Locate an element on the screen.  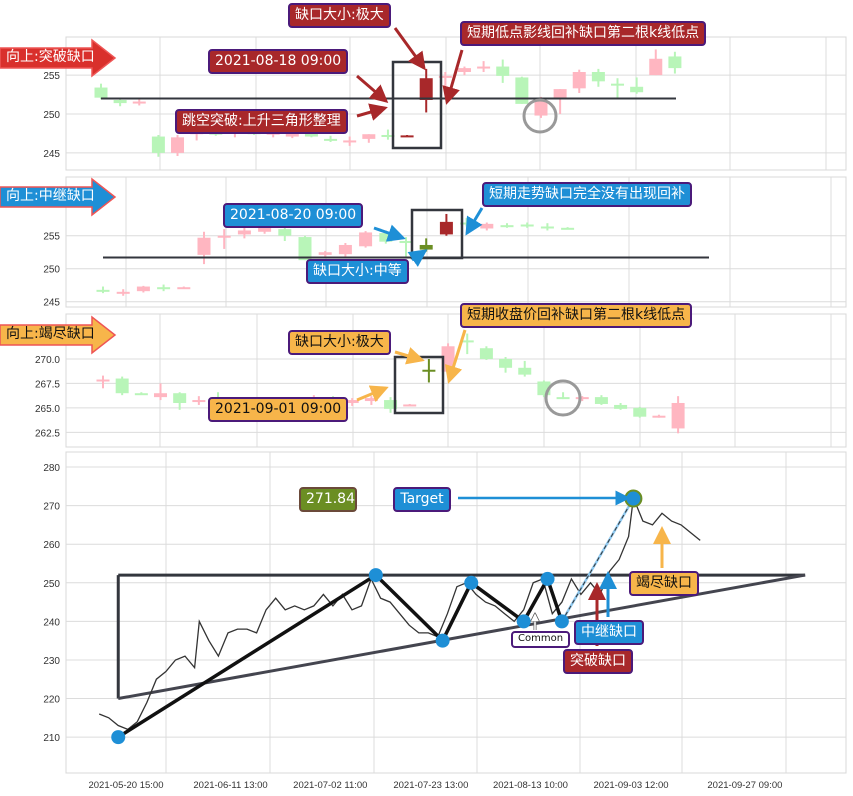
gap-fill-label: 短期低点影线回补缺口第二根k线低点 is located at coordinates (583, 33).